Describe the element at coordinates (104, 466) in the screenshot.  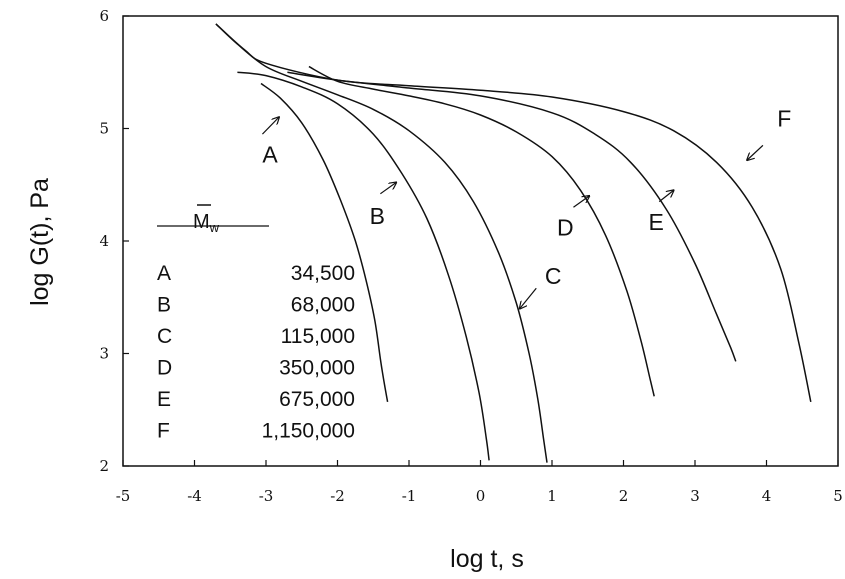
I see `y-tick-label: 2` at that location.